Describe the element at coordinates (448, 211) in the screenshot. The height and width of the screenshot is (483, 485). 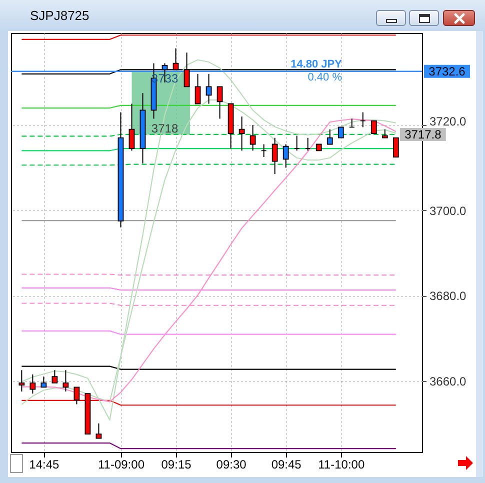
I see `y-tick-label: 3700.0` at that location.